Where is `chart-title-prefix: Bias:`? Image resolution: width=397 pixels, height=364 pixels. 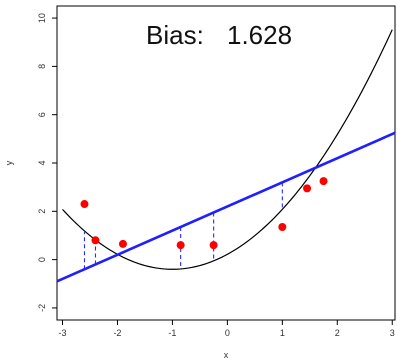 chart-title-prefix: Bias: is located at coordinates (175, 35).